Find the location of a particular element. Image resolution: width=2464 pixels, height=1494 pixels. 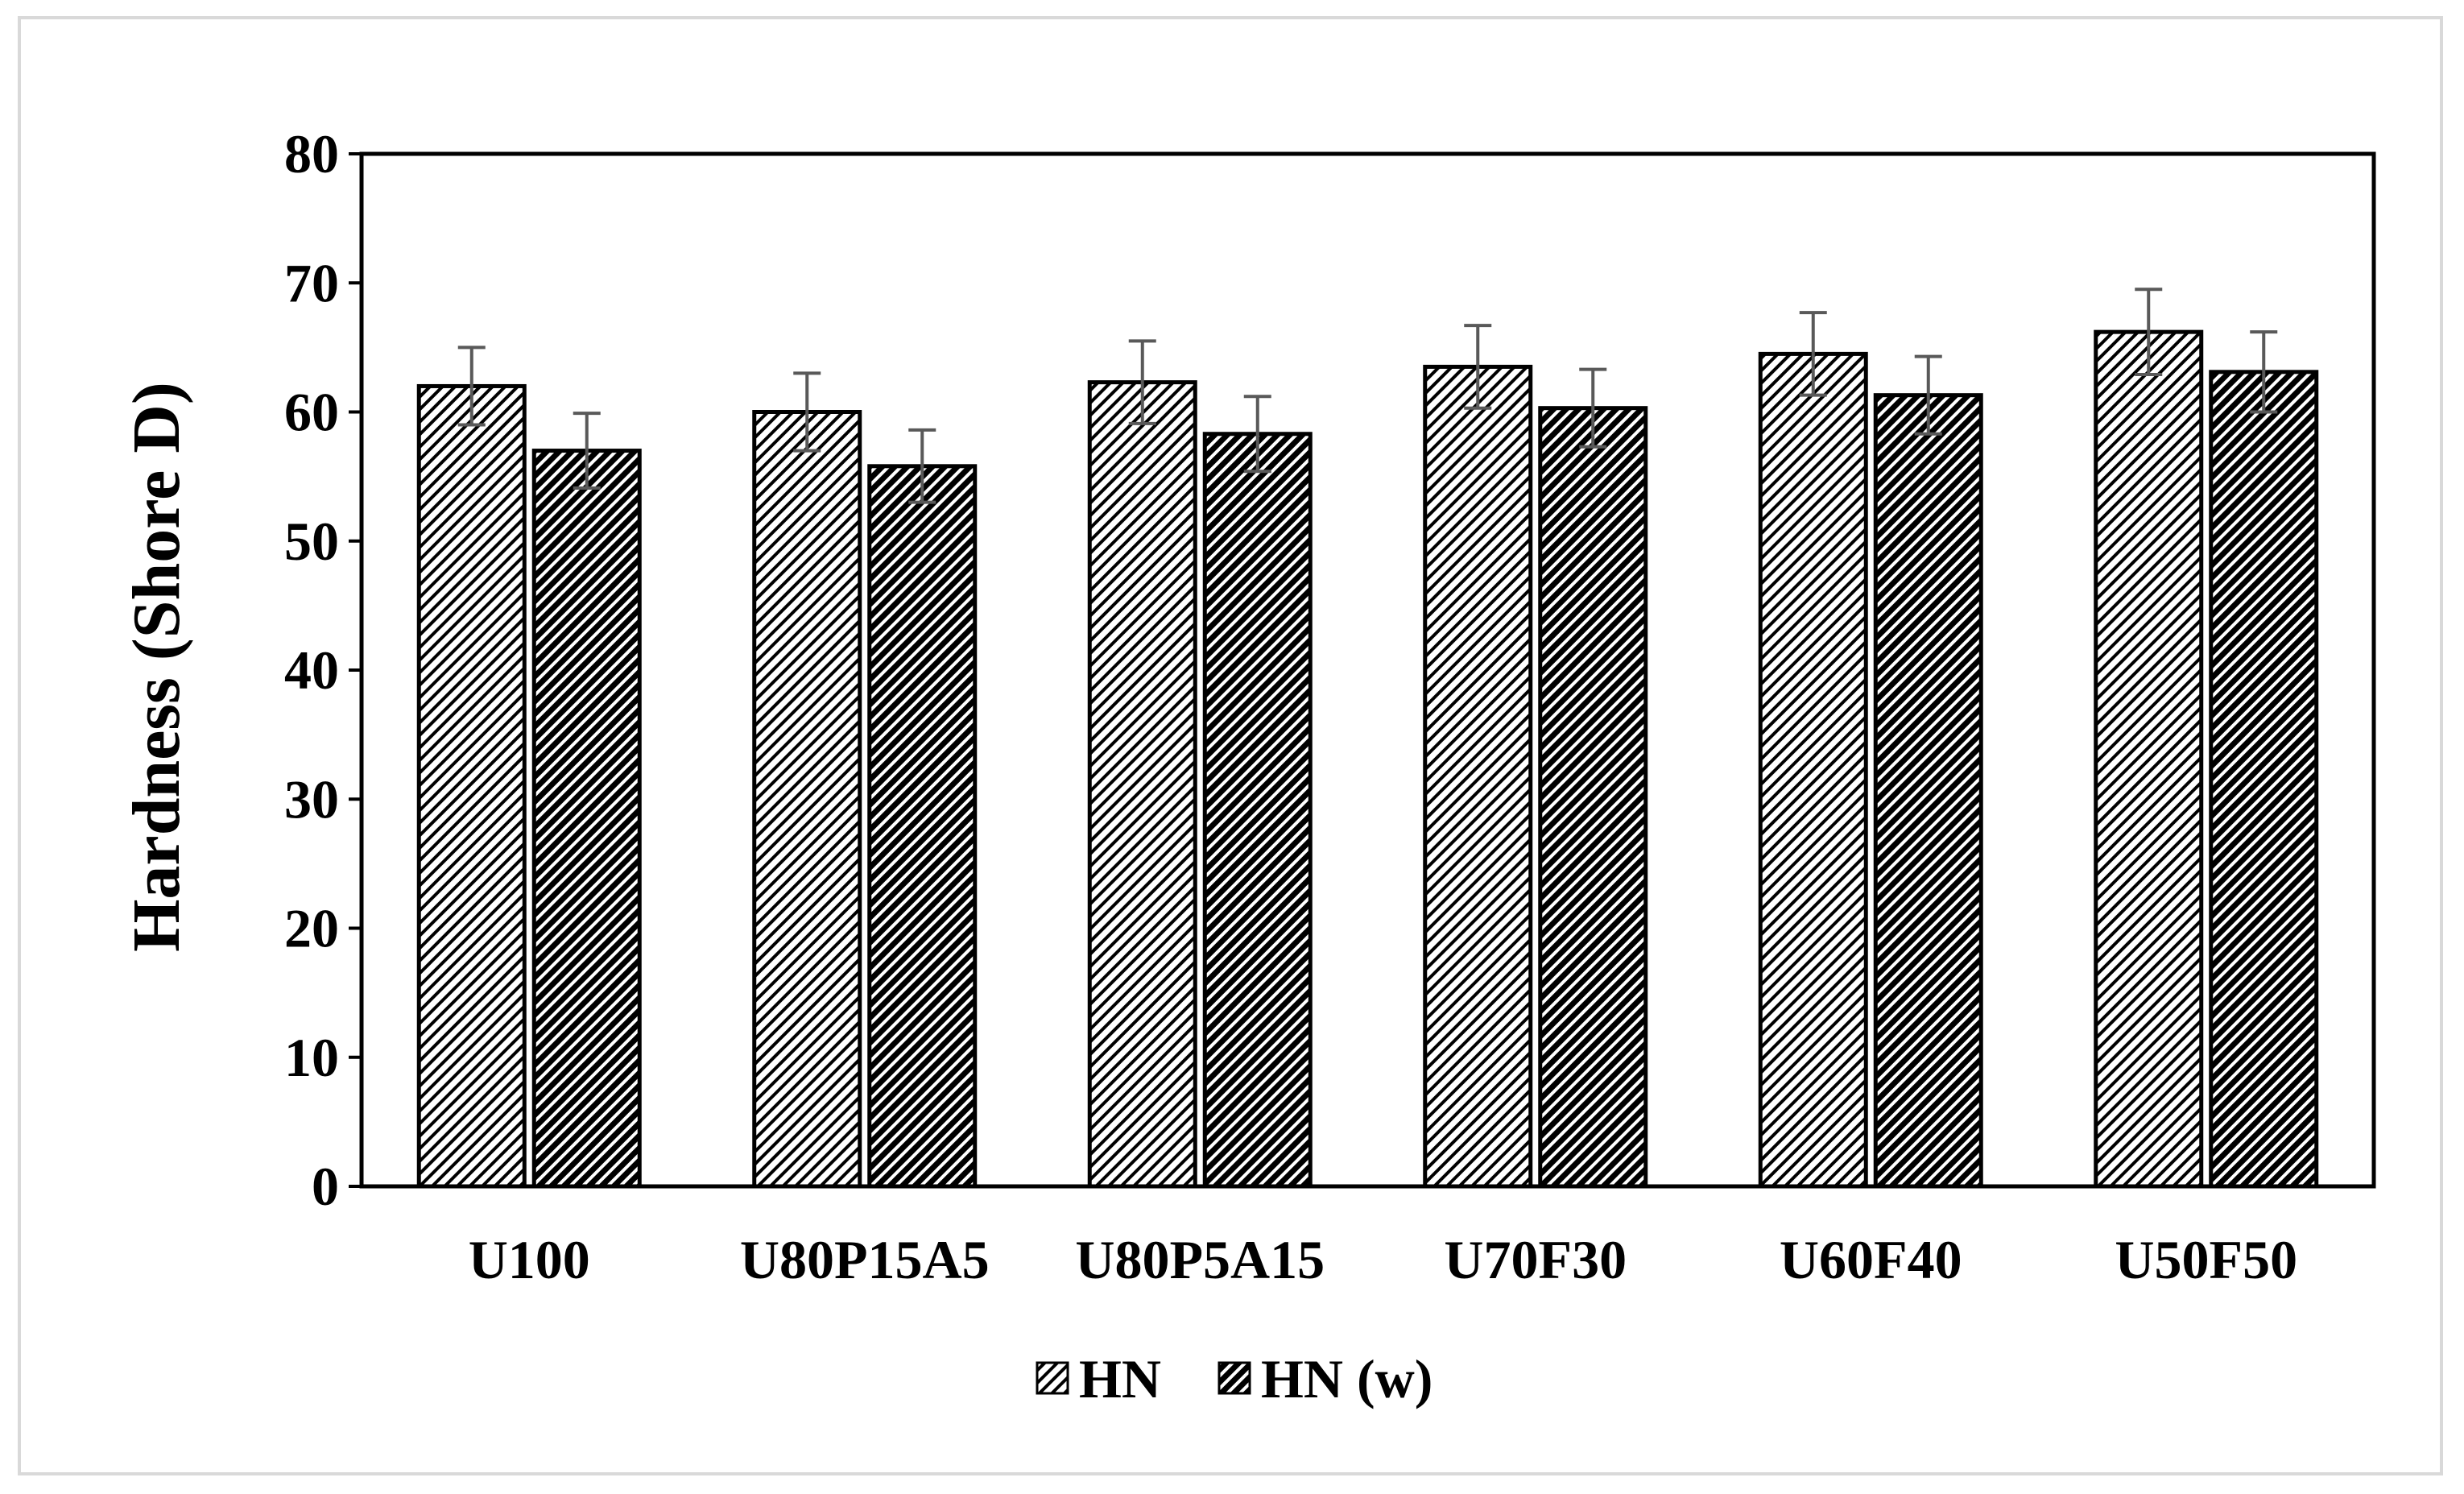

x-category-label: U80P15A5 is located at coordinates (865, 1259).